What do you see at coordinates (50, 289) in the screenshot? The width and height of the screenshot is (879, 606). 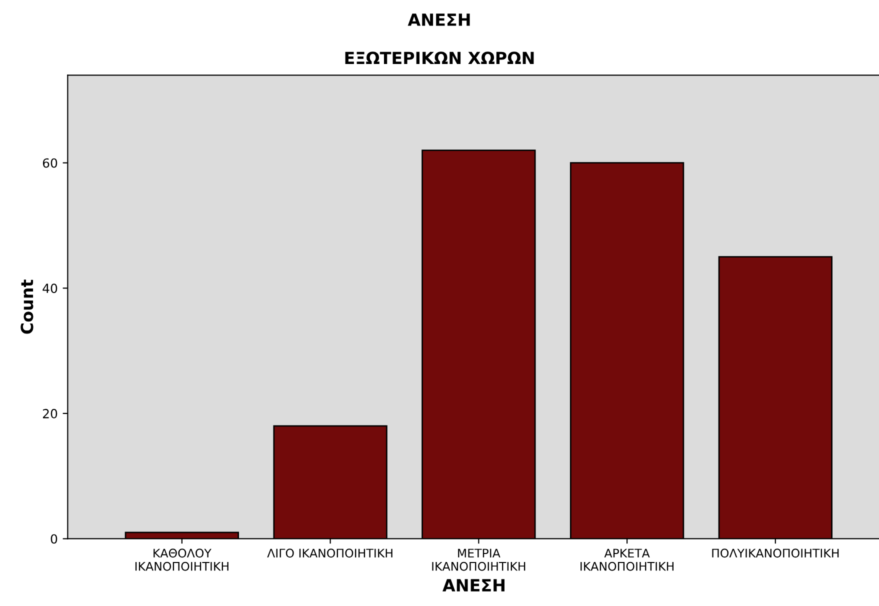 I see `y-tick-label: 40` at bounding box center [50, 289].